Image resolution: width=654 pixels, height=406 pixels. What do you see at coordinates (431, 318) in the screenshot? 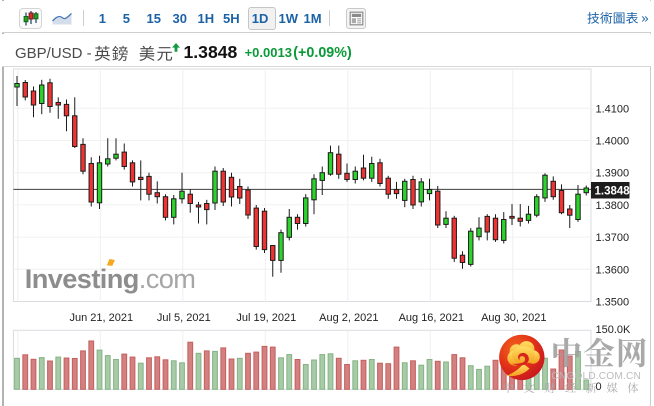
I see `svg-text: Aug 16, 2021` at bounding box center [431, 318].